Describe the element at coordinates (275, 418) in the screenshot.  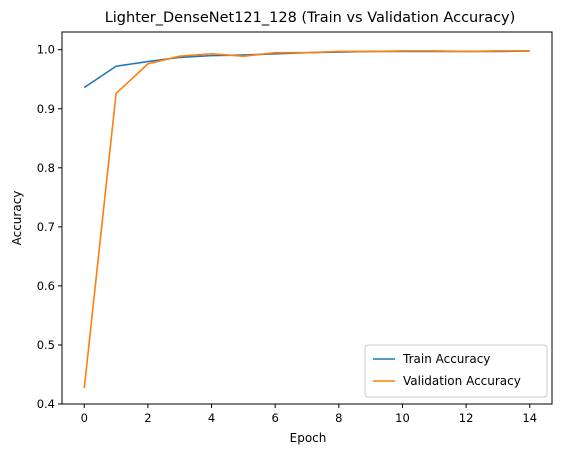
I see `x-tick-label: 6` at that location.